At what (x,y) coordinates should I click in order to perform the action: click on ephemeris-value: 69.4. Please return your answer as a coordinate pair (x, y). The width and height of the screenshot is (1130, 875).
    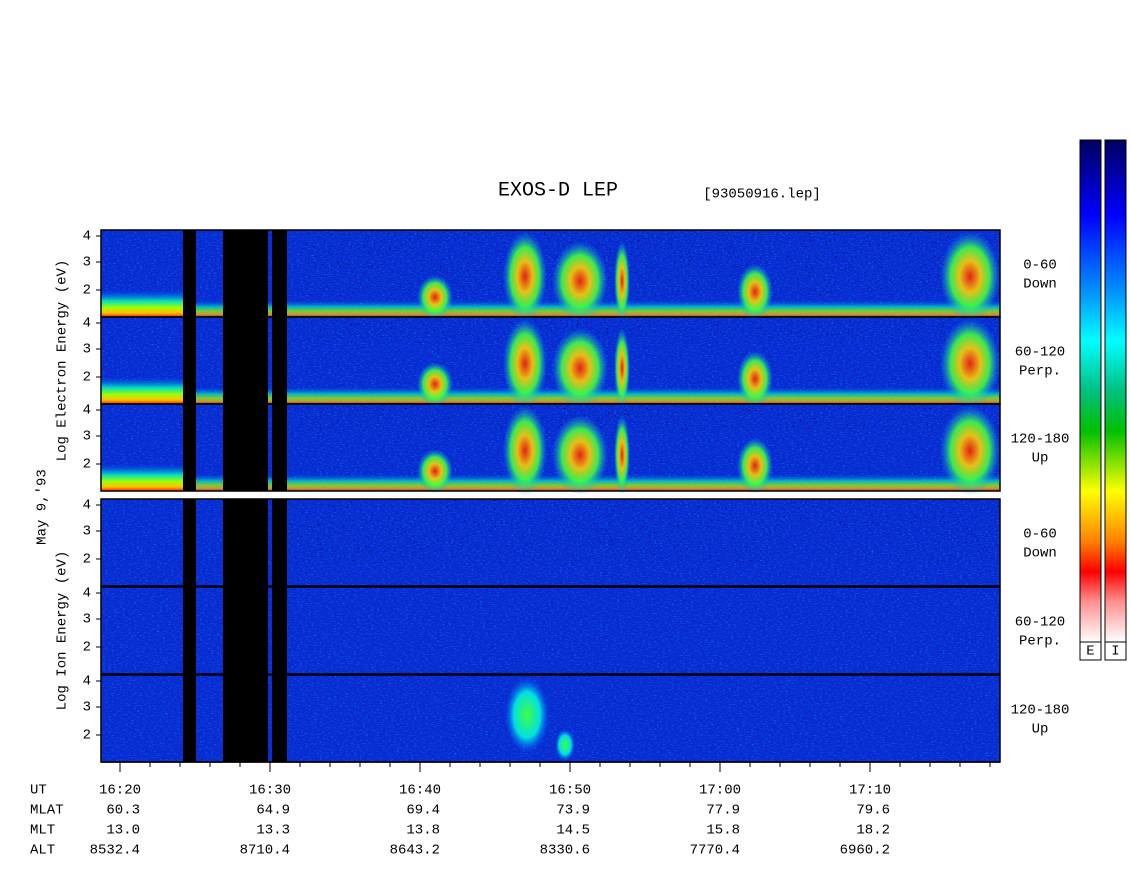
    Looking at the image, I should click on (423, 811).